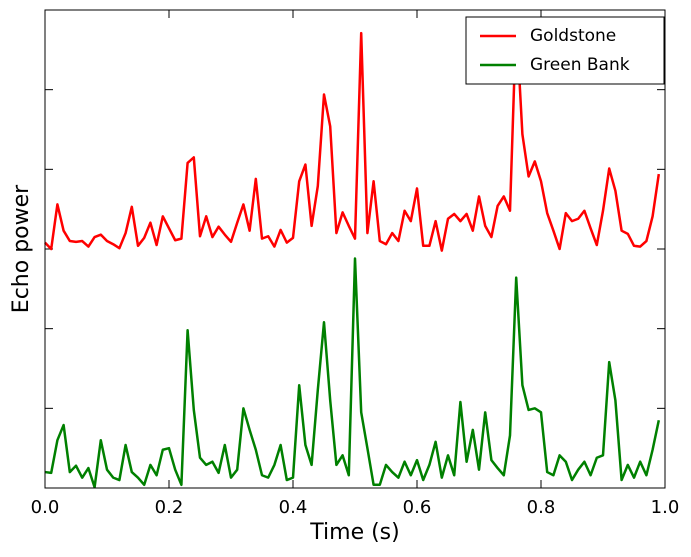 The width and height of the screenshot is (691, 557). Describe the element at coordinates (665, 507) in the screenshot. I see `x-tick-label: 1.0` at that location.